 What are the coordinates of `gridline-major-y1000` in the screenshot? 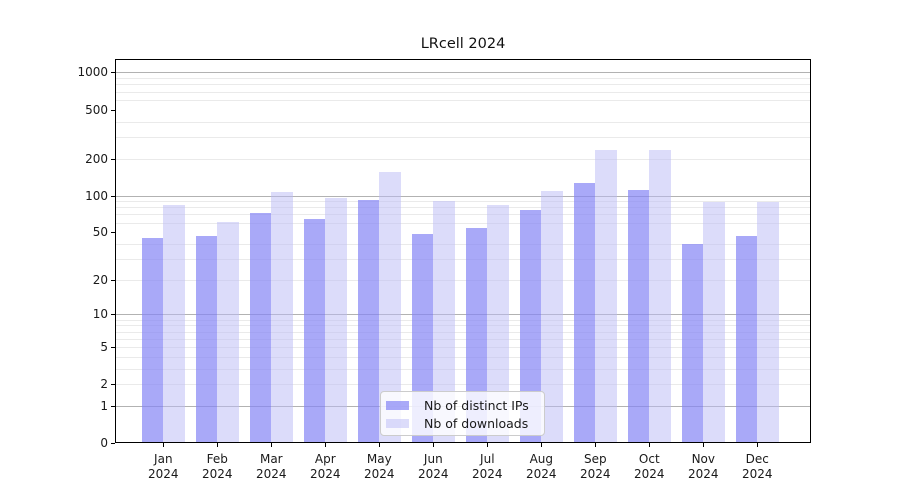 It's located at (463, 73).